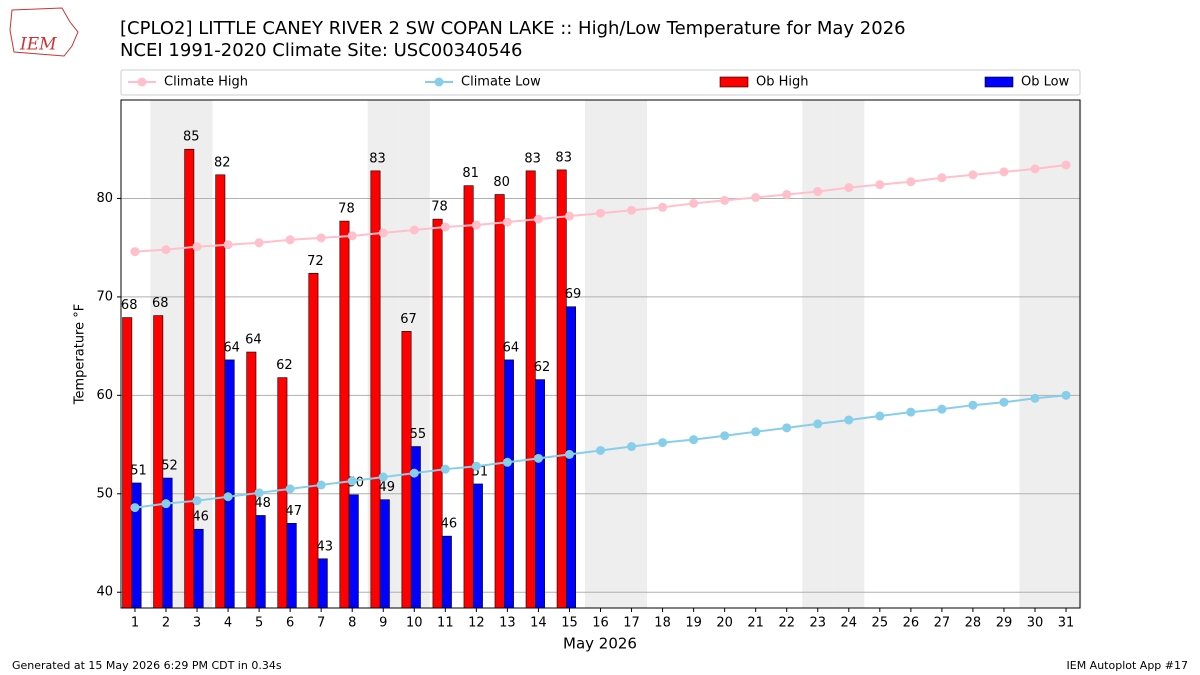  What do you see at coordinates (1004, 623) in the screenshot?
I see `x-tick-label: 29` at bounding box center [1004, 623].